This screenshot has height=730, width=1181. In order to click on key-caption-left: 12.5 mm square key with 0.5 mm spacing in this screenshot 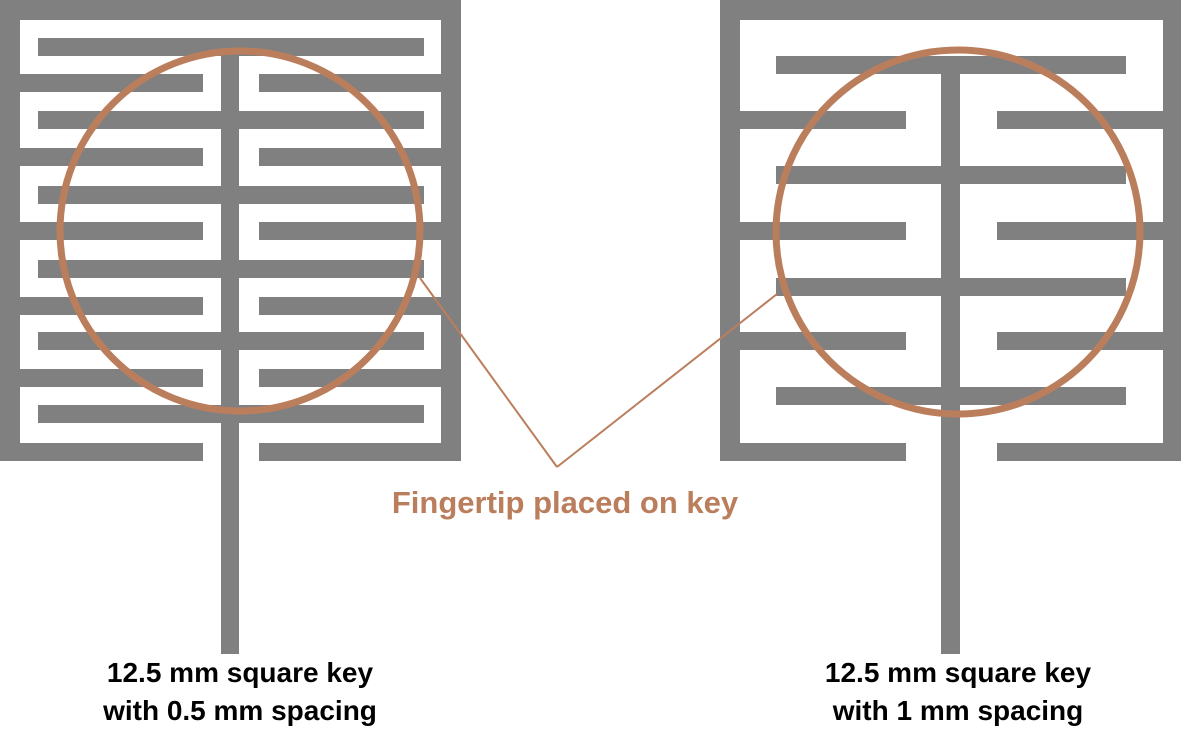, I will do `click(240, 692)`.